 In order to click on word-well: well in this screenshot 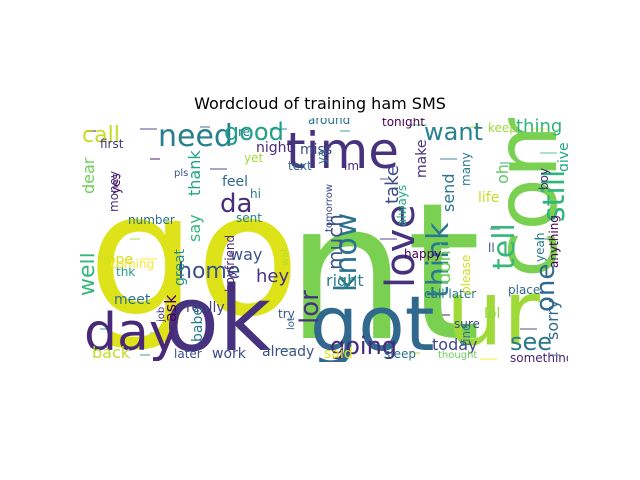, I will do `click(90, 274)`.